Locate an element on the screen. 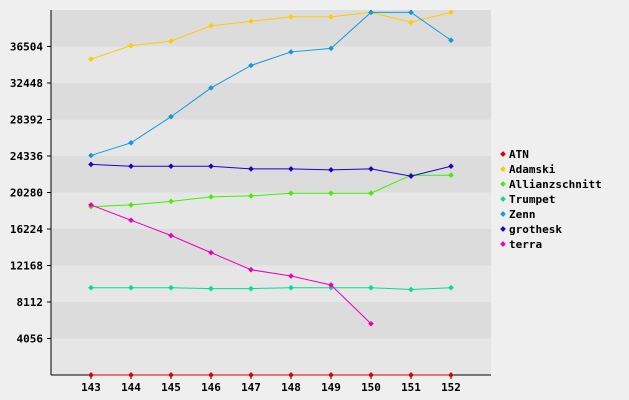 The width and height of the screenshot is (629, 400). legend-item: ATN is located at coordinates (514, 154).